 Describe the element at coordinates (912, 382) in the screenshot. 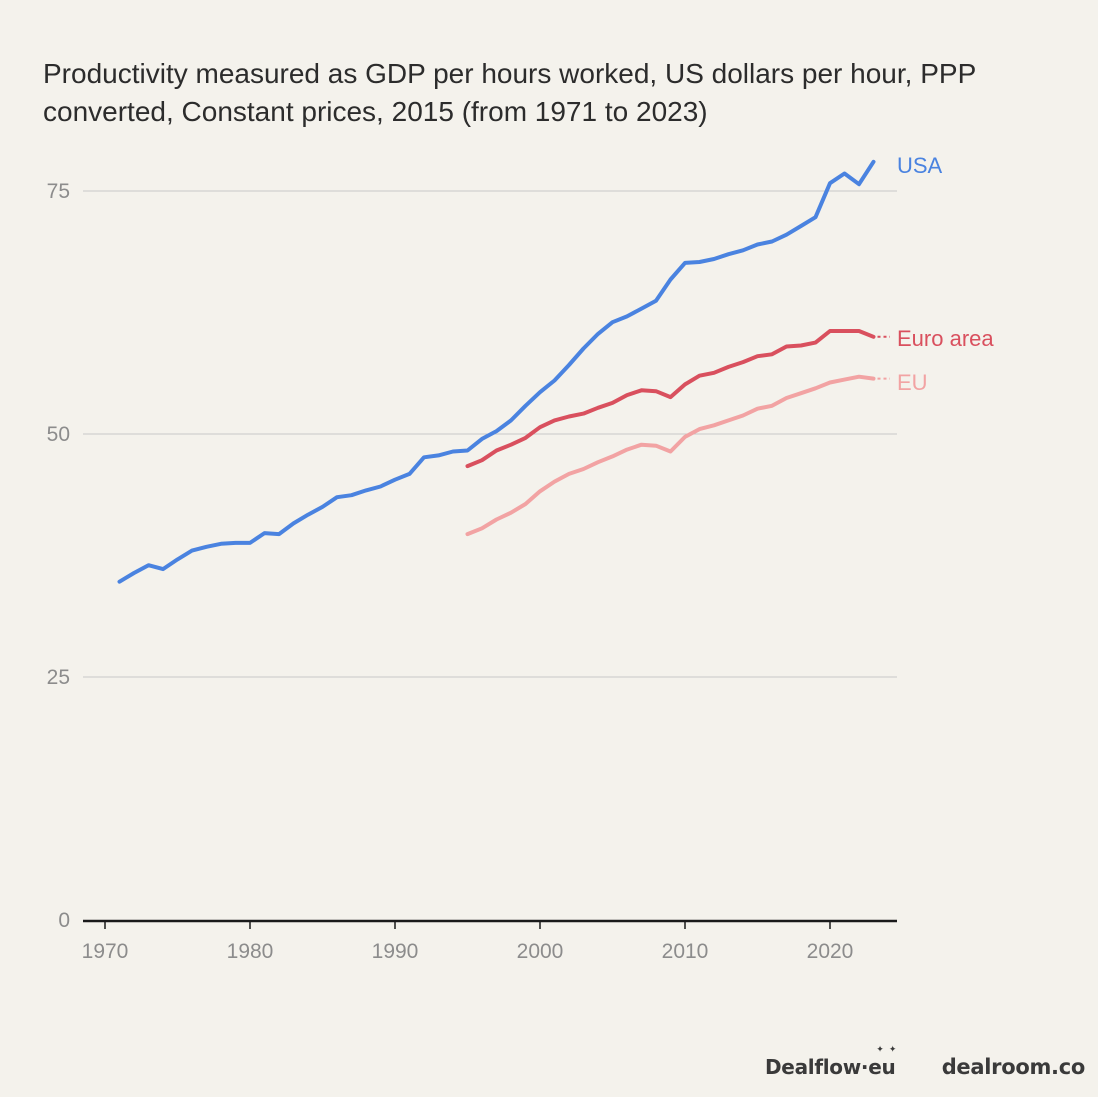

I see `series-label-eu: EU` at that location.